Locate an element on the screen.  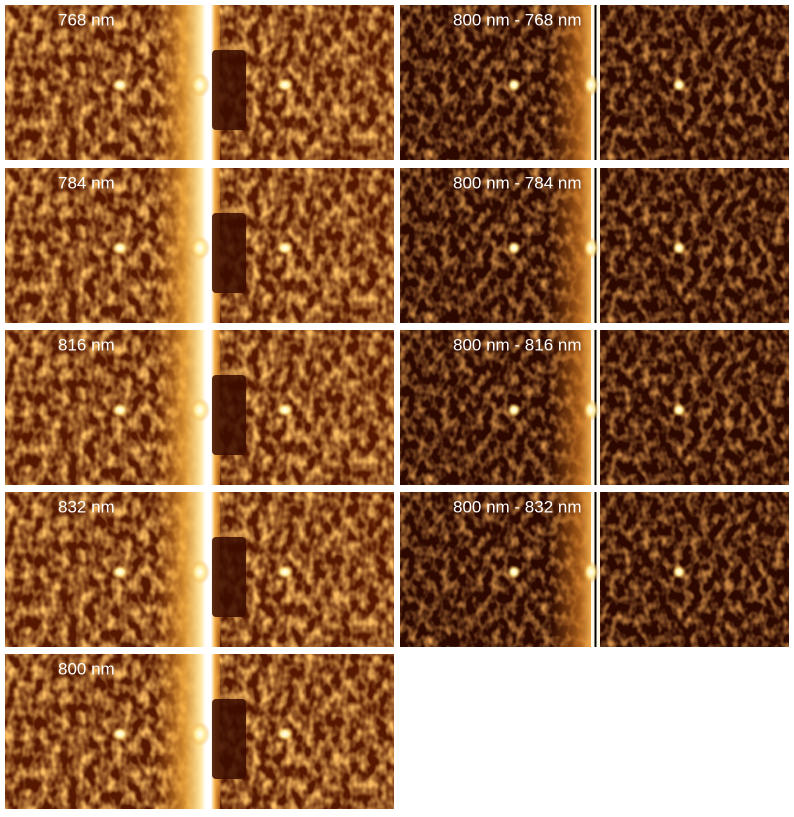
image-panel: 800 nm - 784 nm is located at coordinates (594, 245).